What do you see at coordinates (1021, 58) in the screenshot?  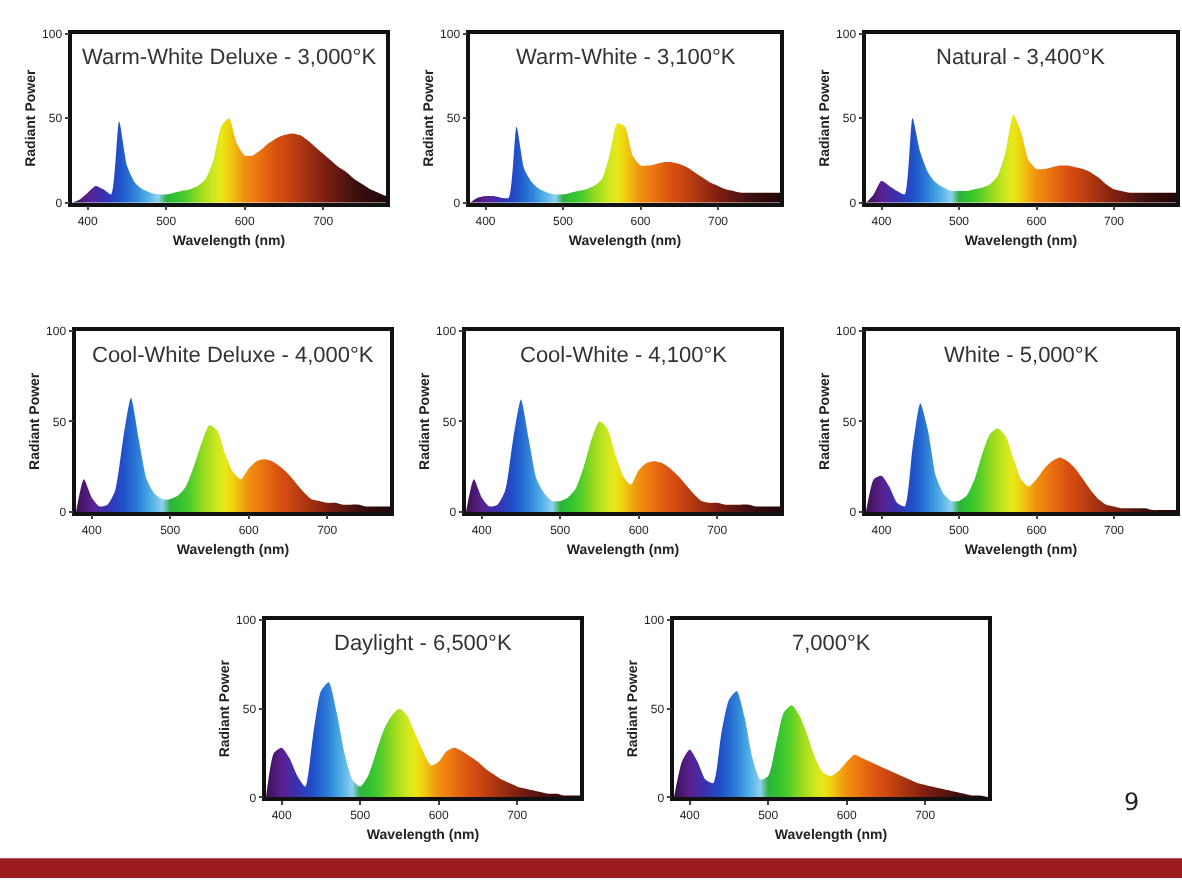 I see `text: Natural - 3,400°K` at bounding box center [1021, 58].